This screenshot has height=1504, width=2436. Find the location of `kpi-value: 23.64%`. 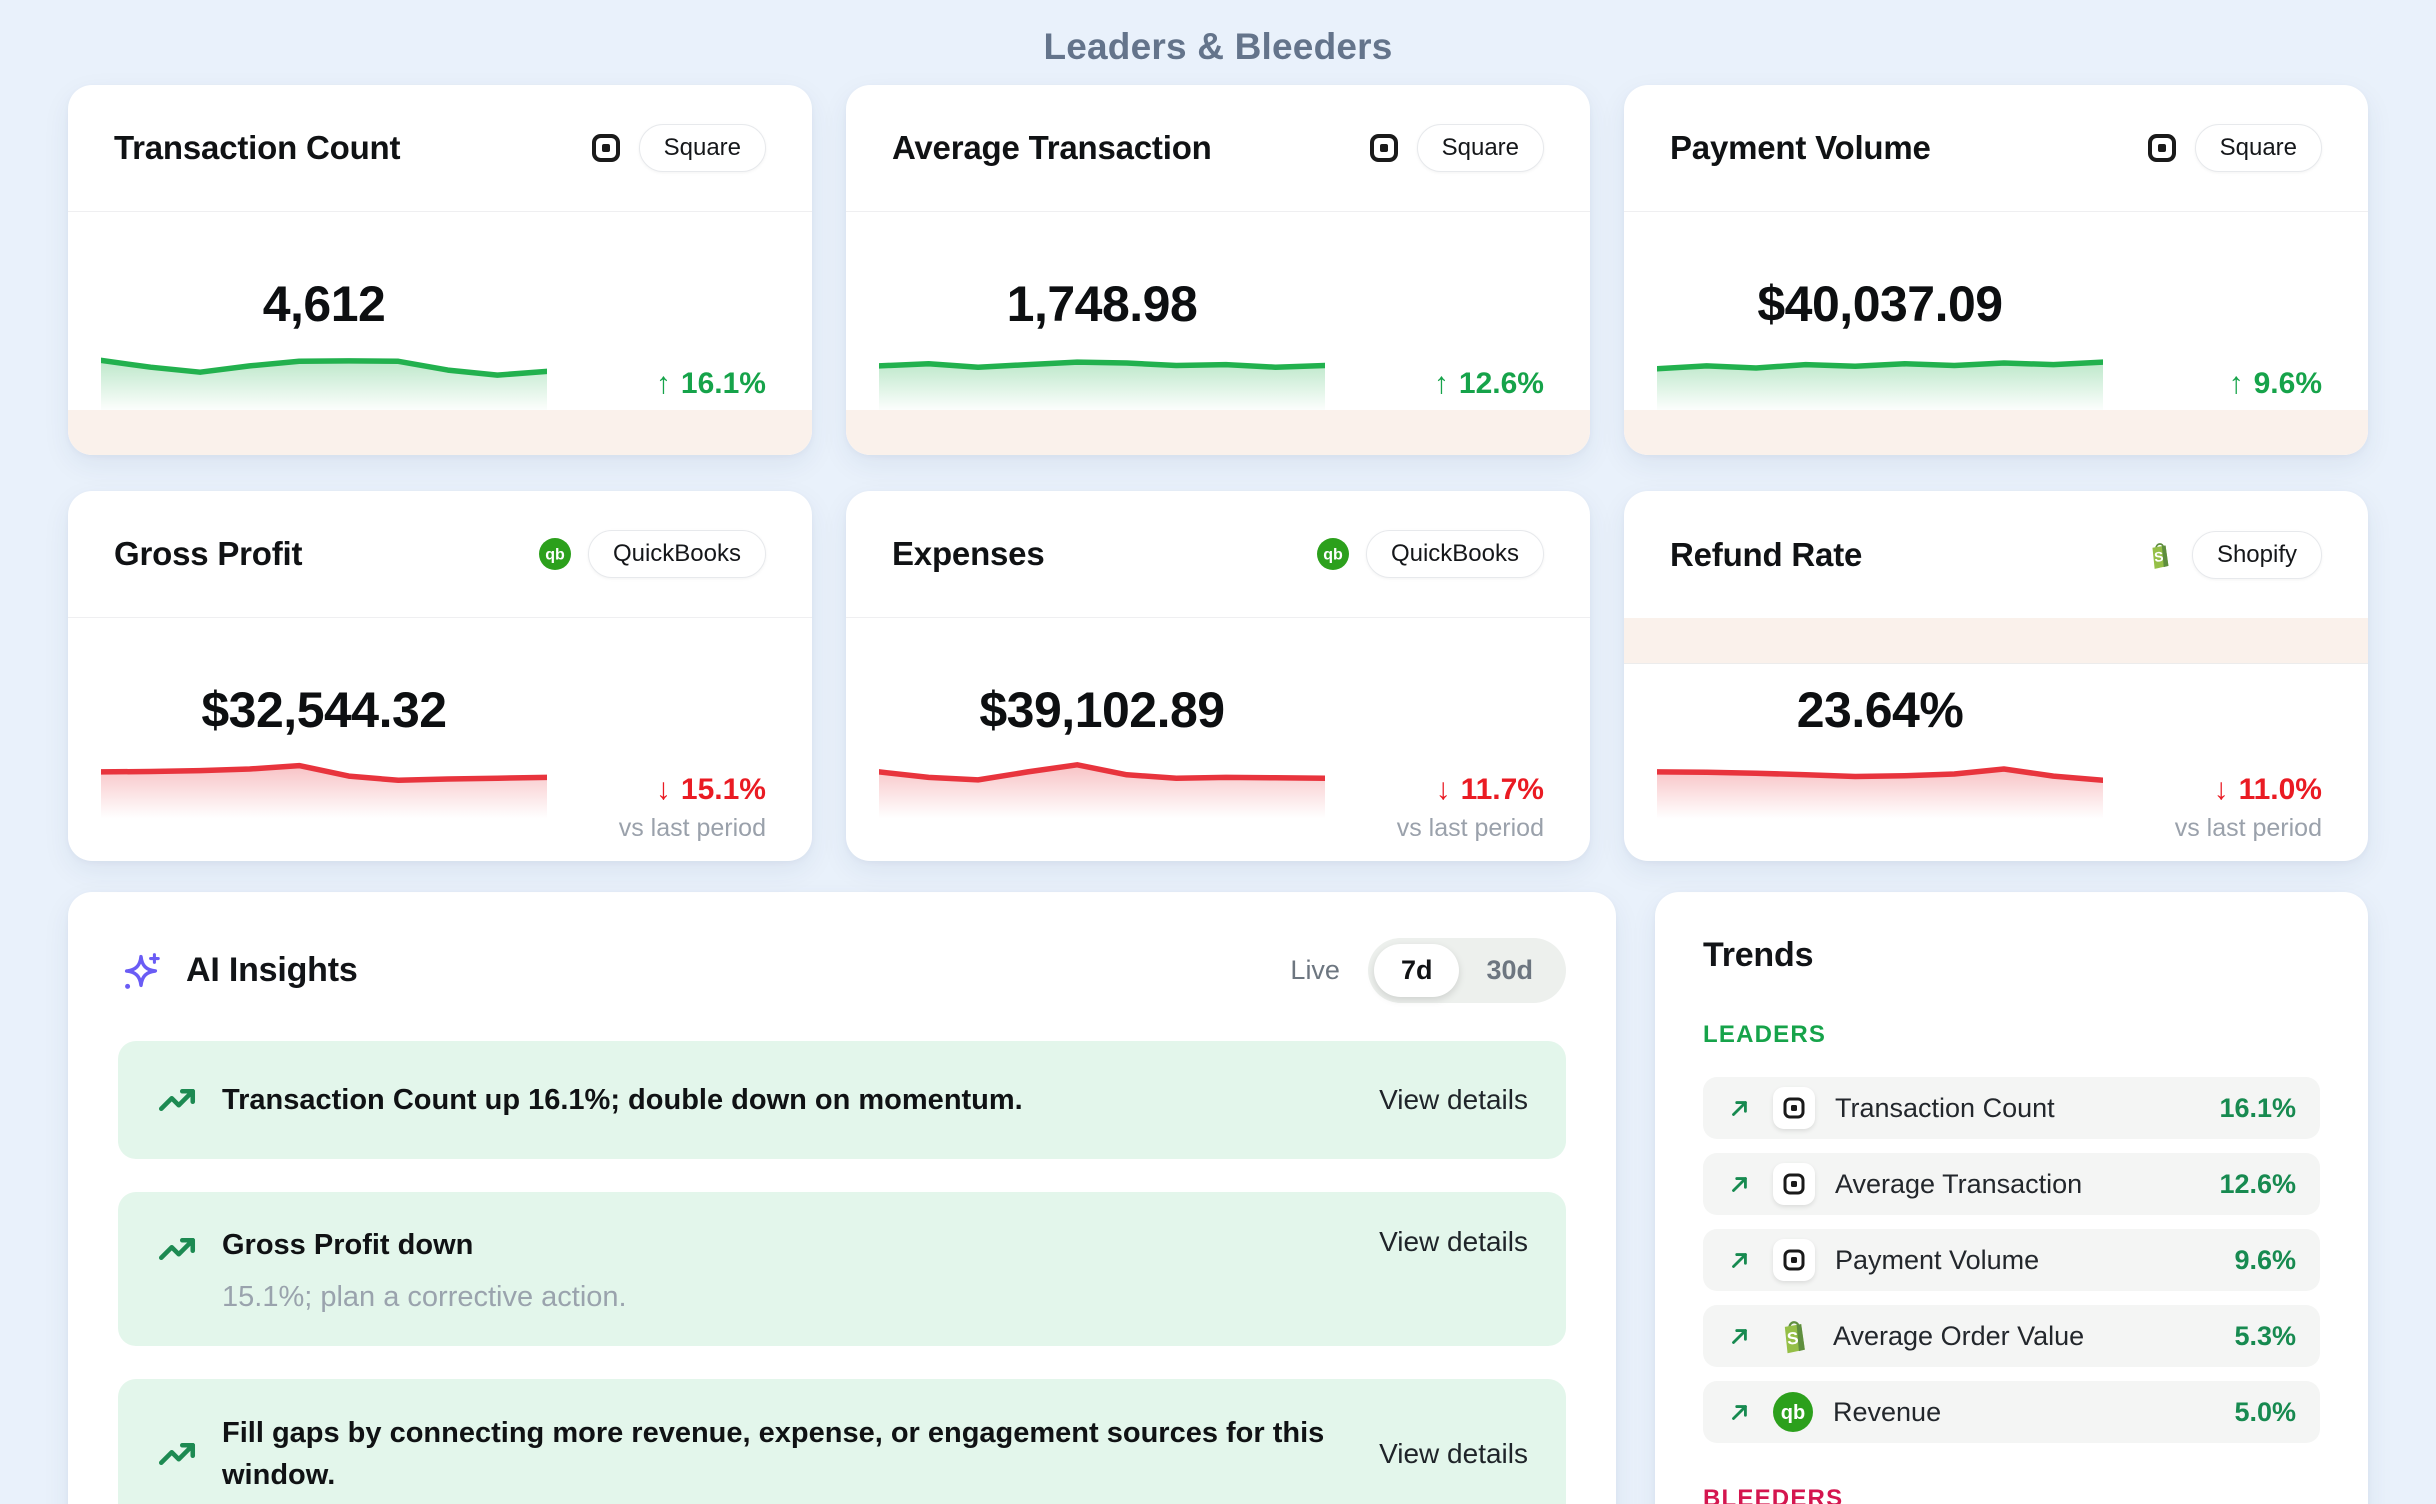

kpi-value: 23.64% is located at coordinates (1880, 710).